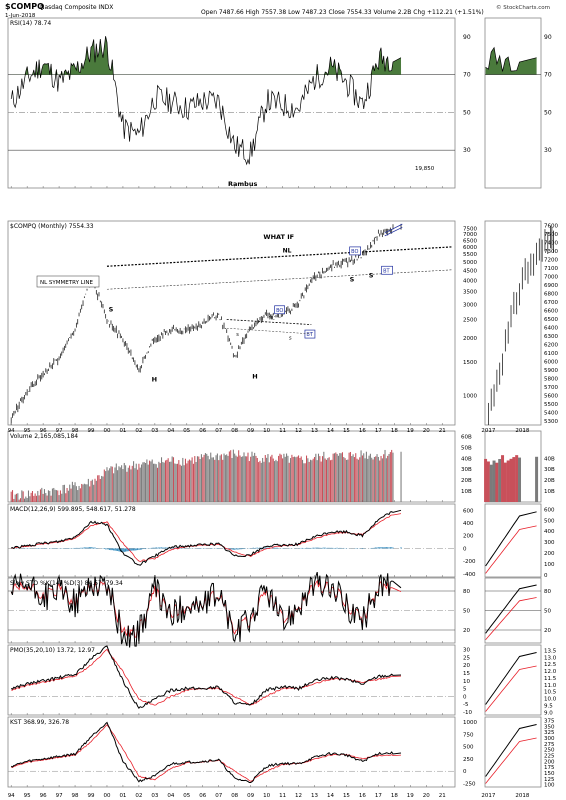 The image size is (566, 800). Describe the element at coordinates (298, 796) in the screenshot. I see `xaxis-bottom-12: 12` at that location.